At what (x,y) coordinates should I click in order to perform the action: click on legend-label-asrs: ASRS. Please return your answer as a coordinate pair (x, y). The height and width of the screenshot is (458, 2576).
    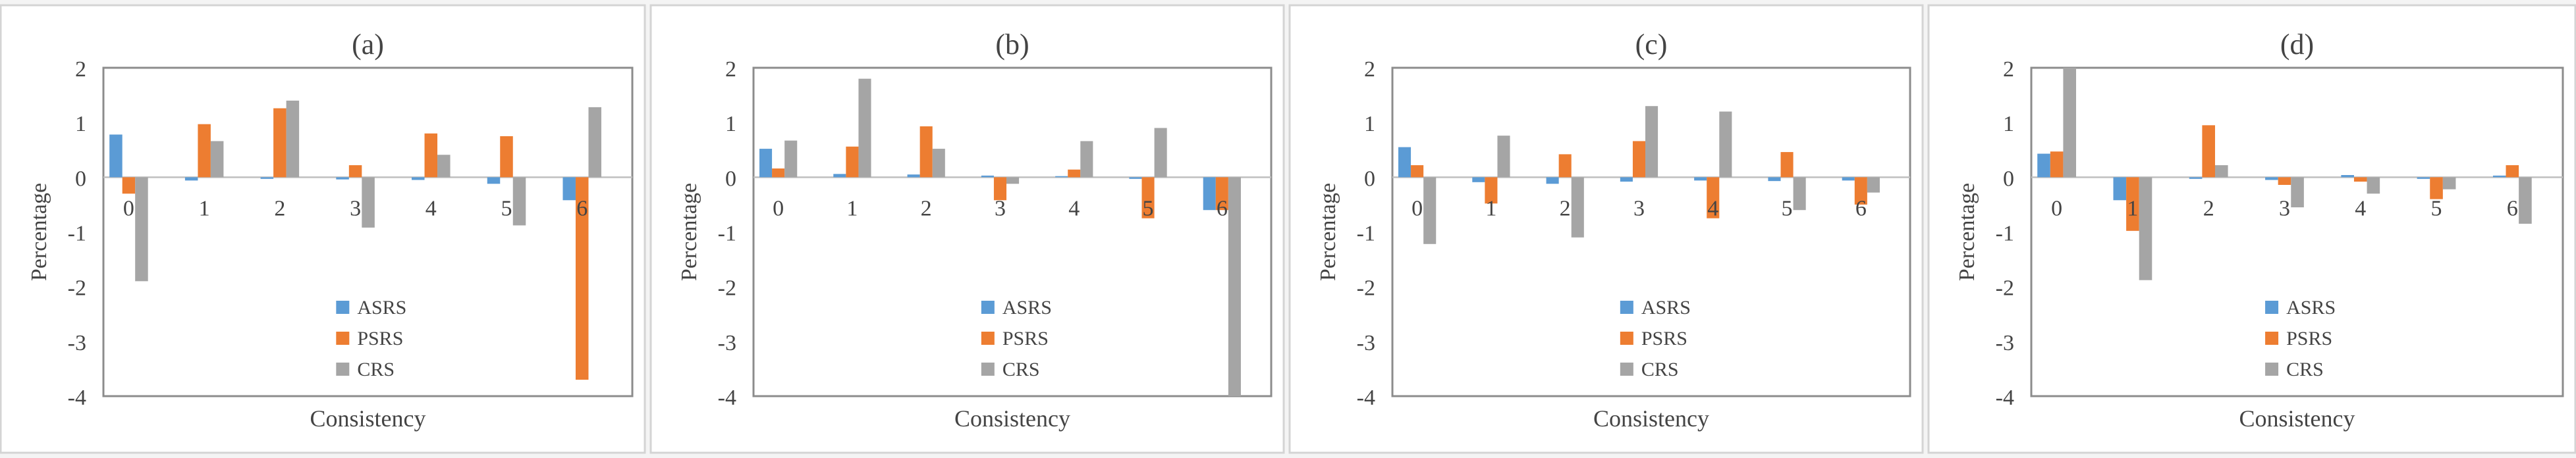
    Looking at the image, I should click on (1027, 307).